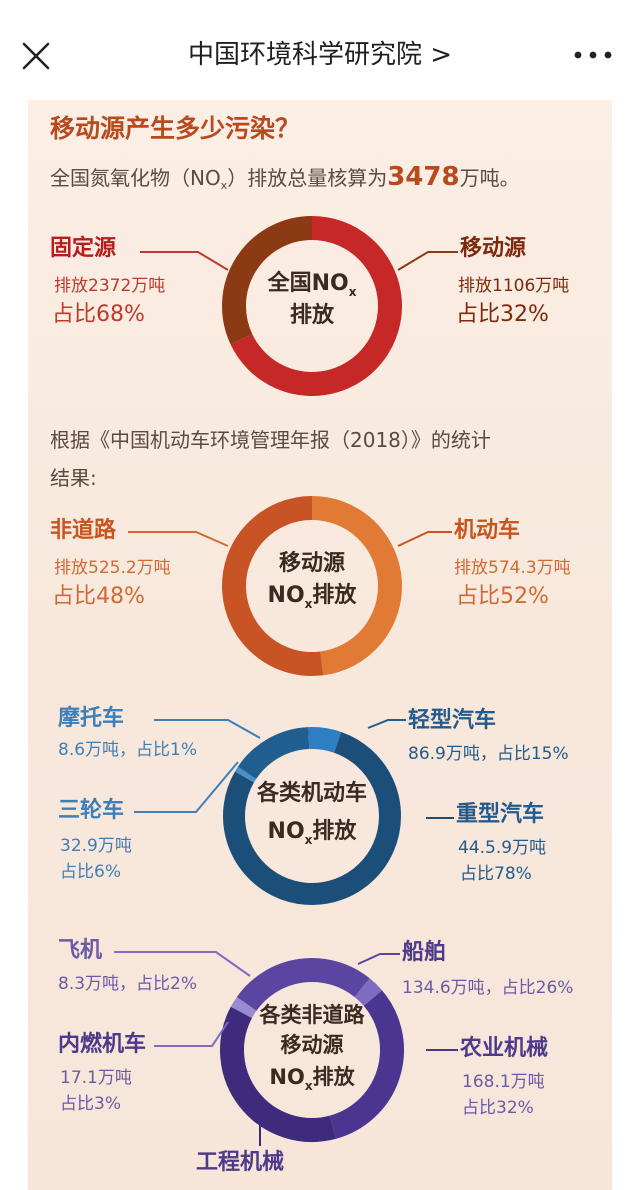 This screenshot has width=640, height=1190. I want to click on page-title: 中国环境科学研究院 >, so click(320, 55).